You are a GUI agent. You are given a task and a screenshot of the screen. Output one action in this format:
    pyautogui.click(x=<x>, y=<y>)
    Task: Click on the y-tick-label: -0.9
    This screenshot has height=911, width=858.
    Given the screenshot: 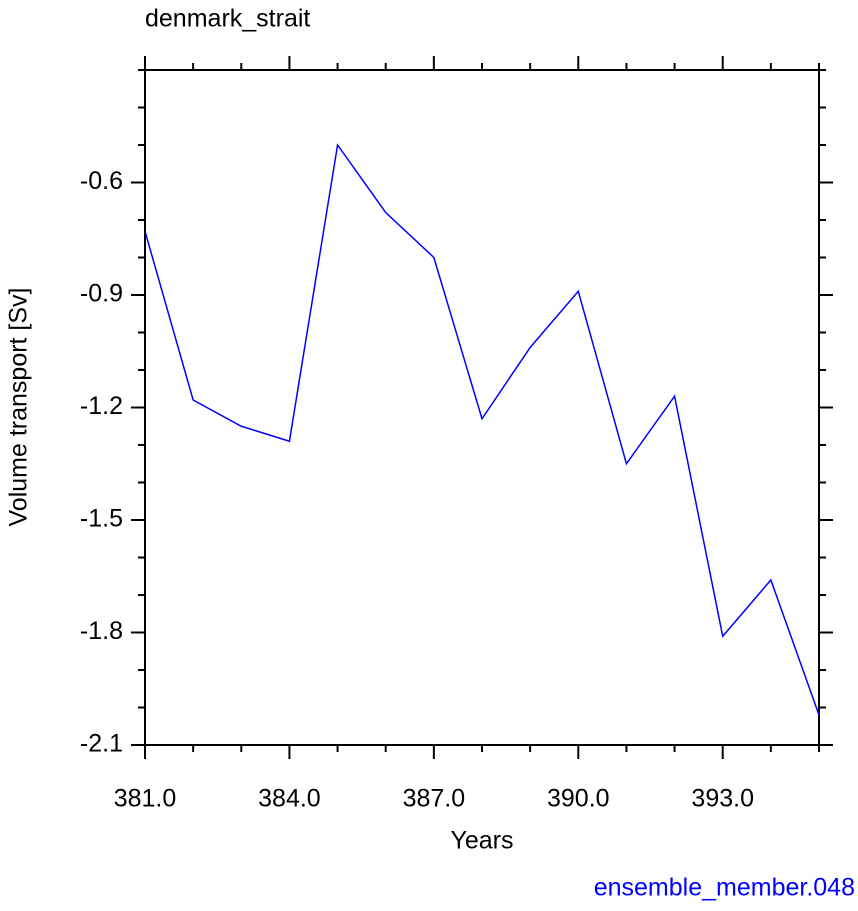 What is the action you would take?
    pyautogui.click(x=101, y=294)
    